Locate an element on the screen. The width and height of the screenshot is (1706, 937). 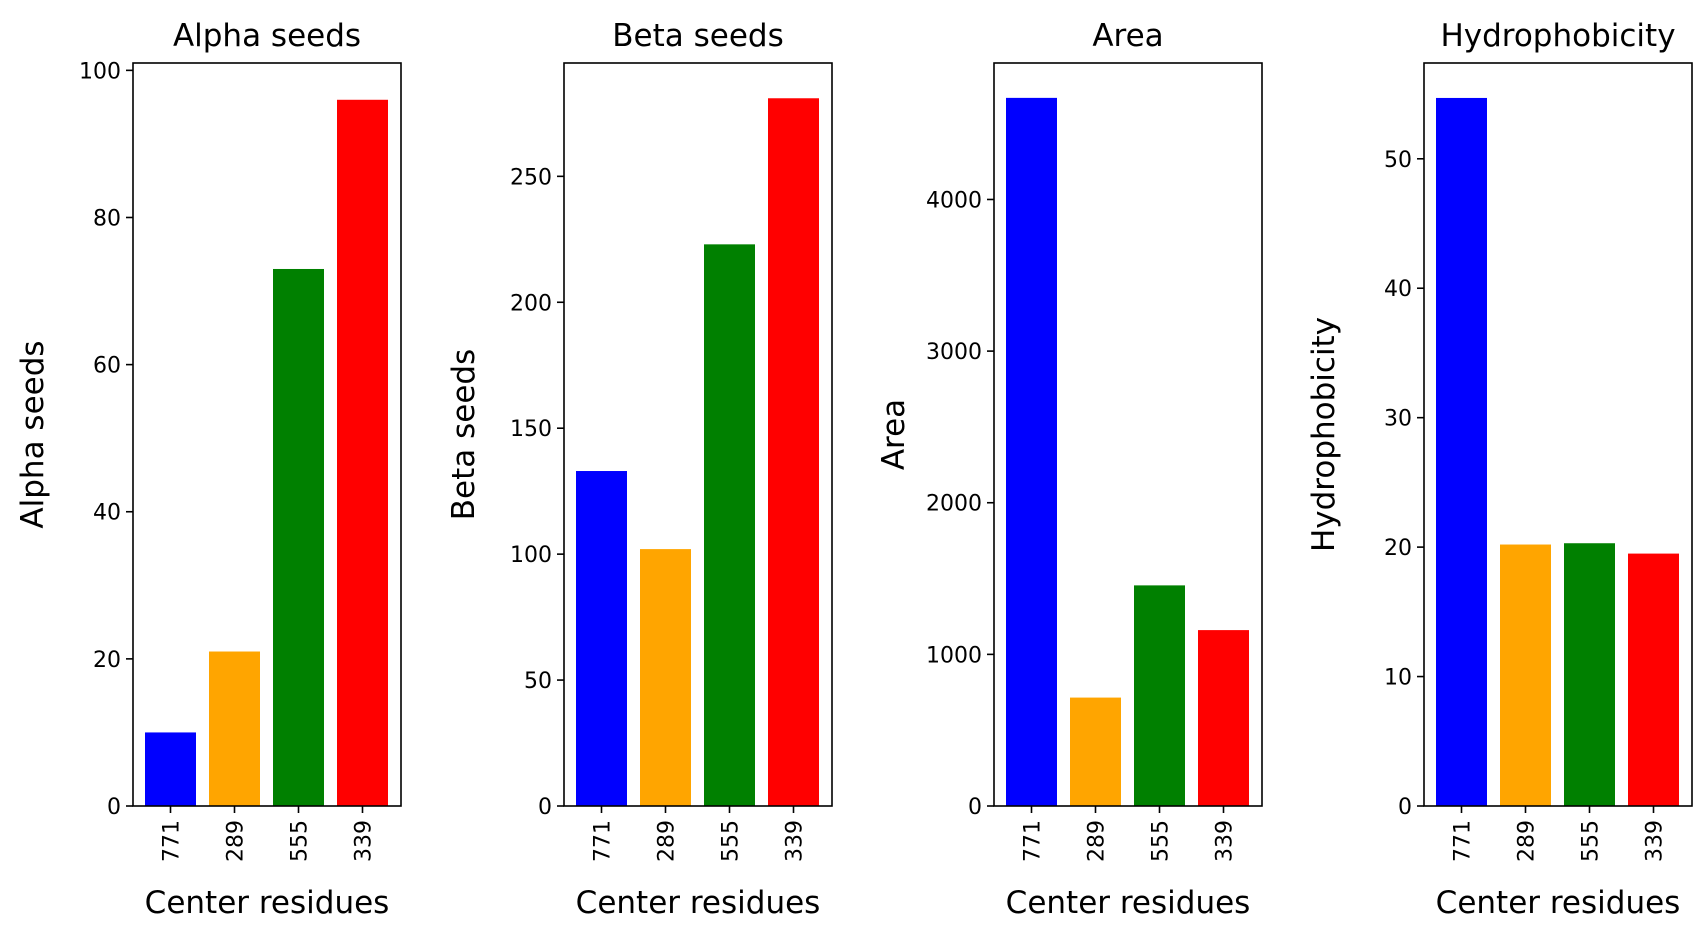
y-tick-label: 60 is located at coordinates (107, 366).